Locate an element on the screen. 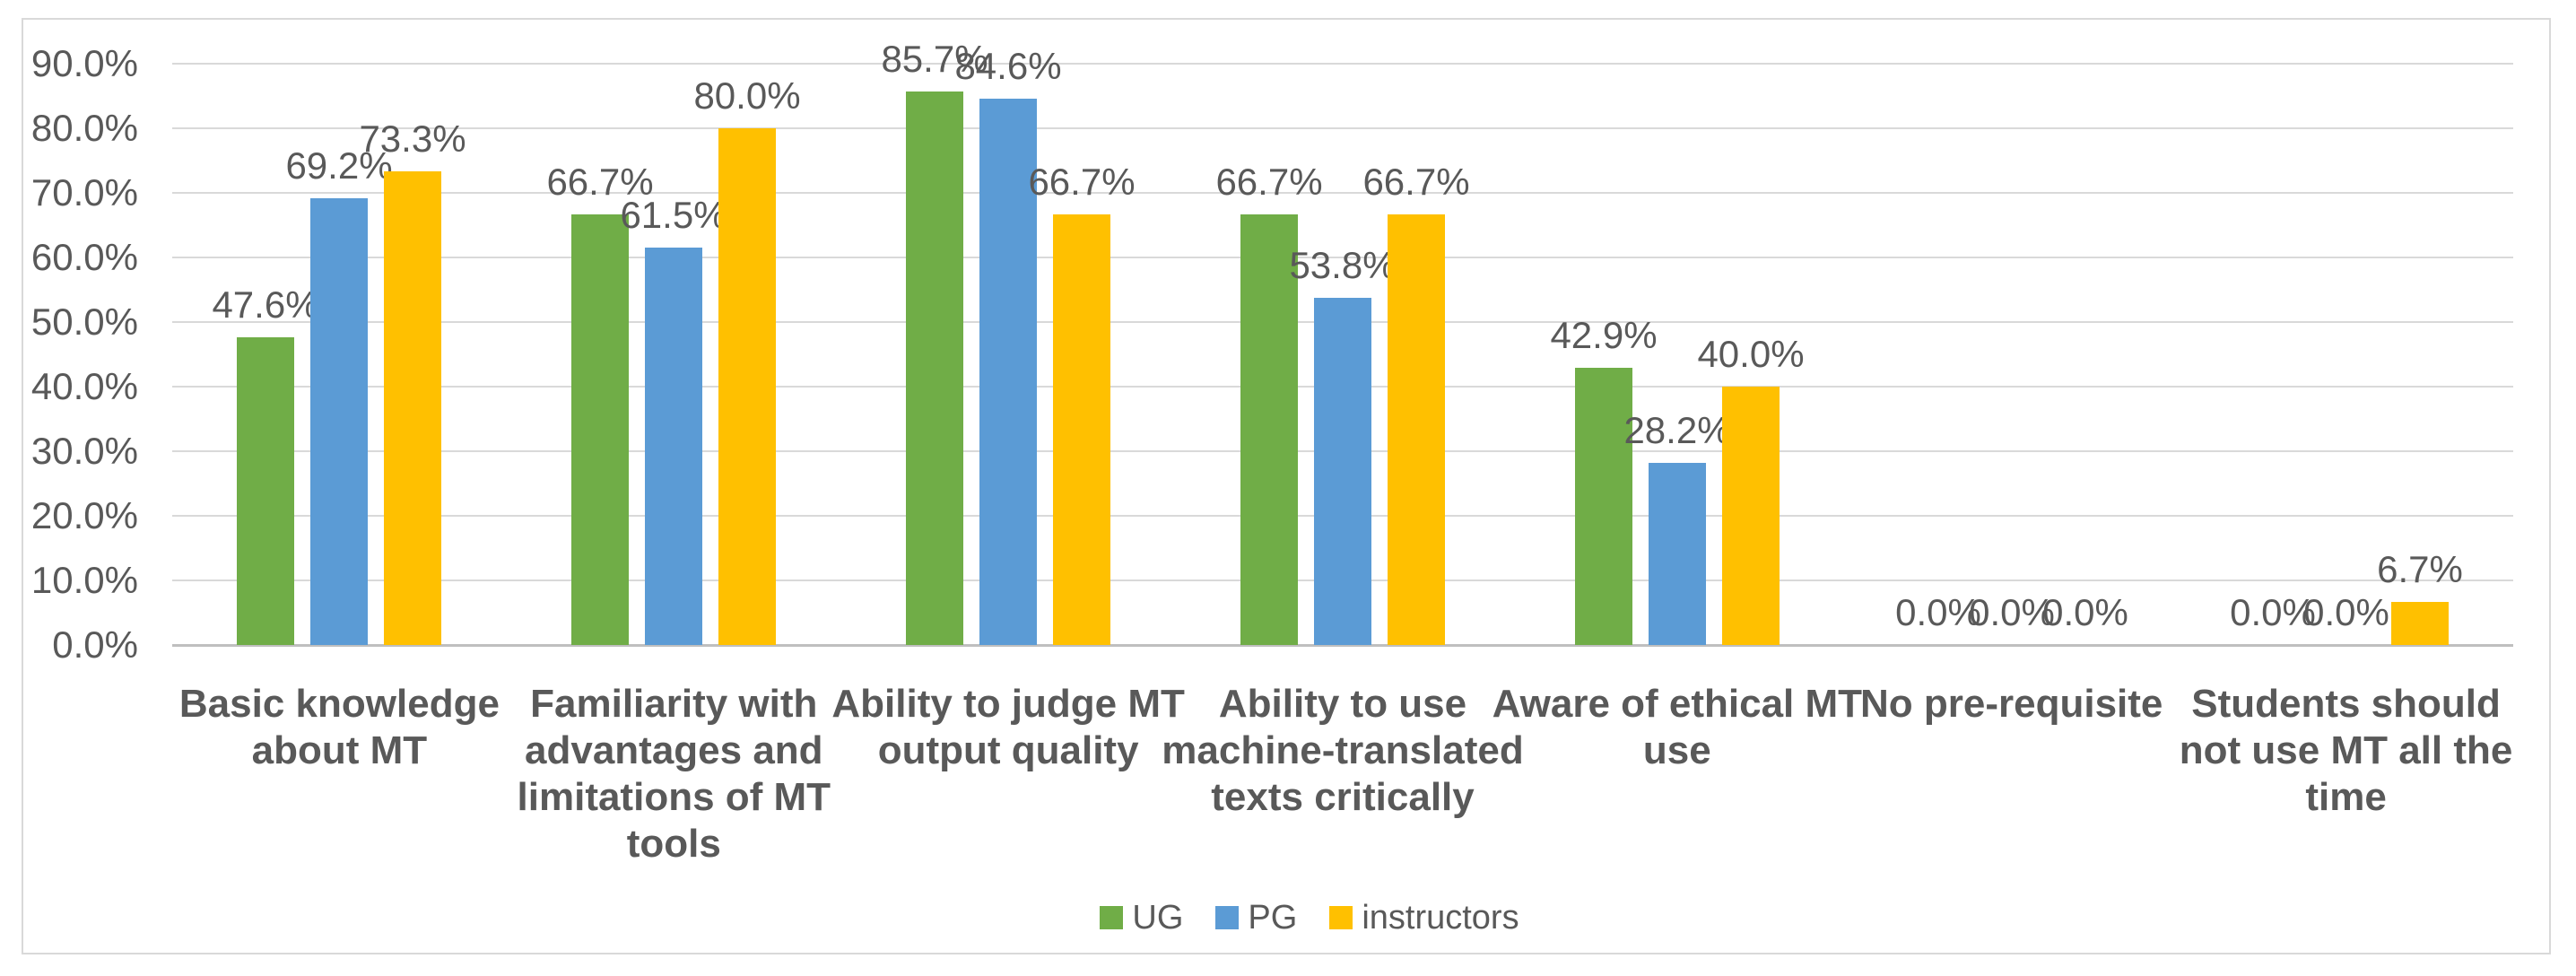 Image resolution: width=2576 pixels, height=976 pixels. bar-instructors-basic-knowledge-about-mt is located at coordinates (412, 408).